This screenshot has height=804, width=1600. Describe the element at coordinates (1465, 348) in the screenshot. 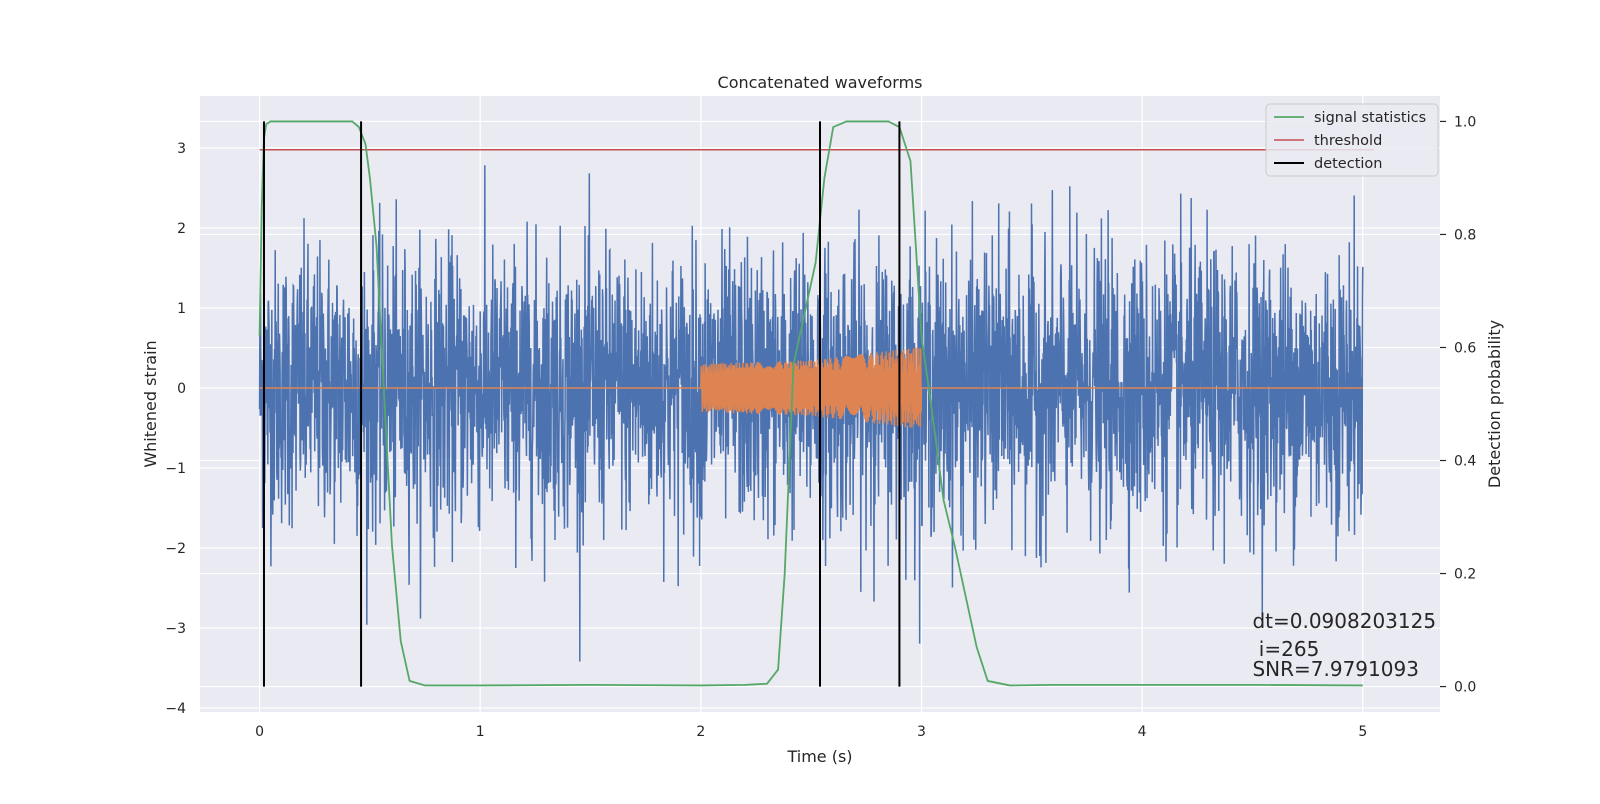

I see `right-tick-label: 0.6` at that location.